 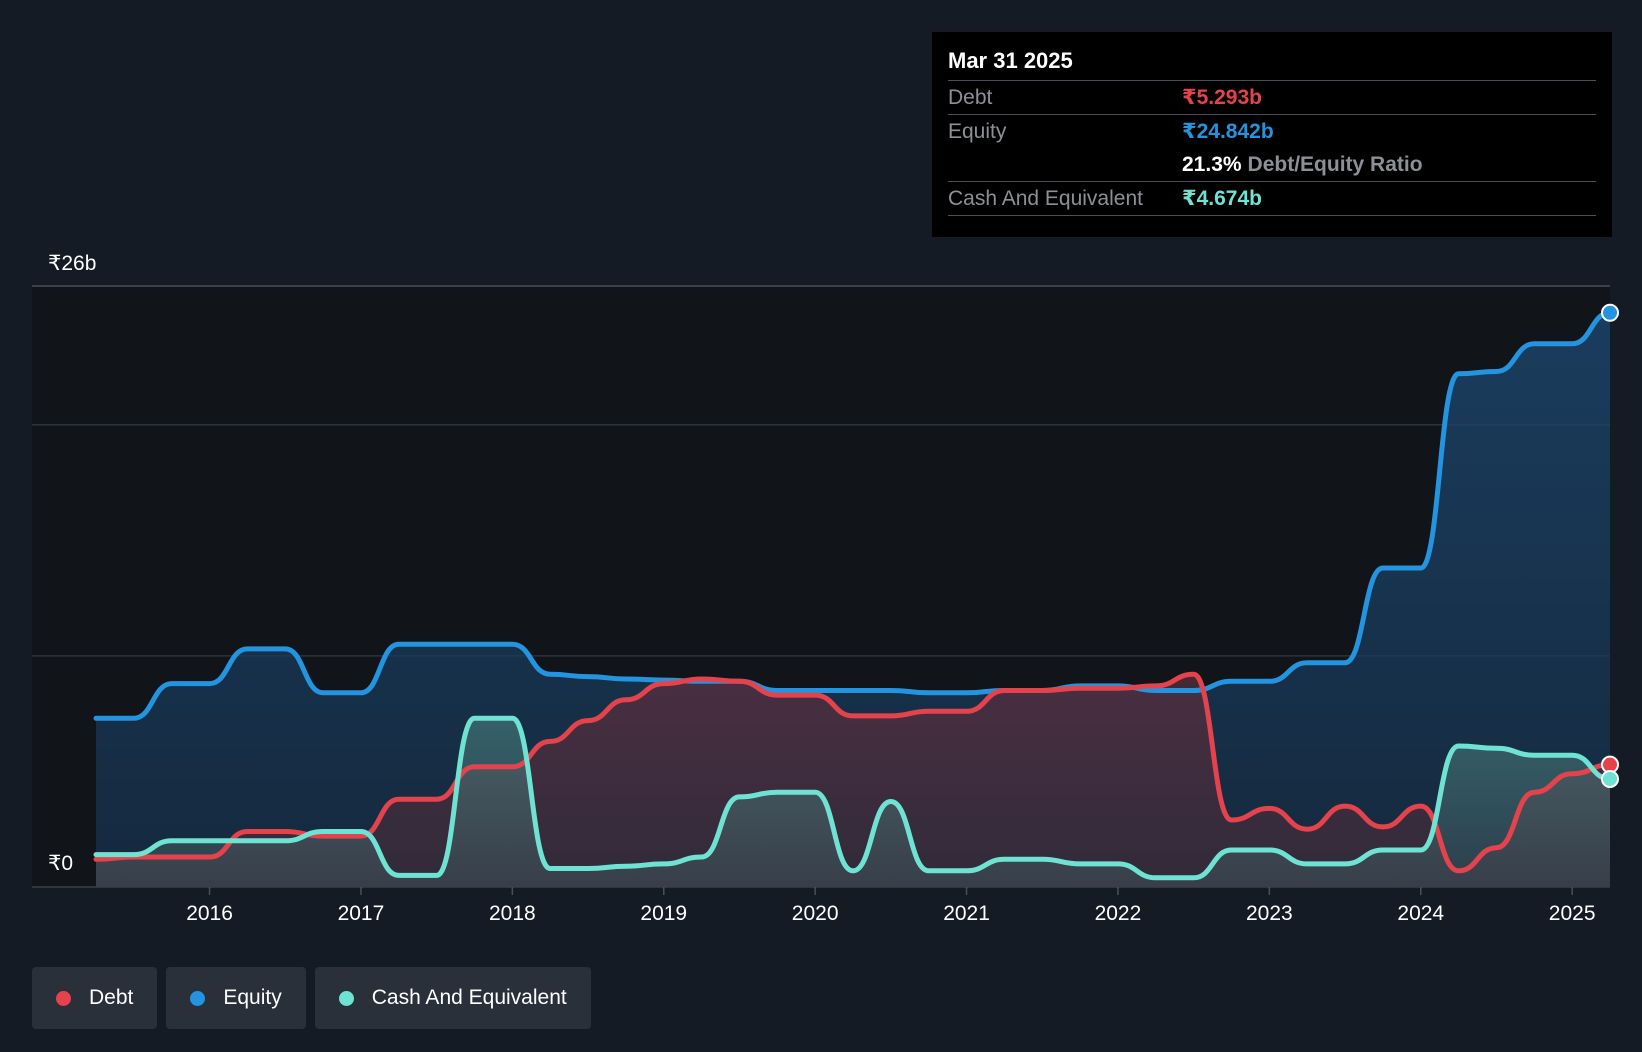 What do you see at coordinates (512, 913) in the screenshot?
I see `x-tick-label: 2018` at bounding box center [512, 913].